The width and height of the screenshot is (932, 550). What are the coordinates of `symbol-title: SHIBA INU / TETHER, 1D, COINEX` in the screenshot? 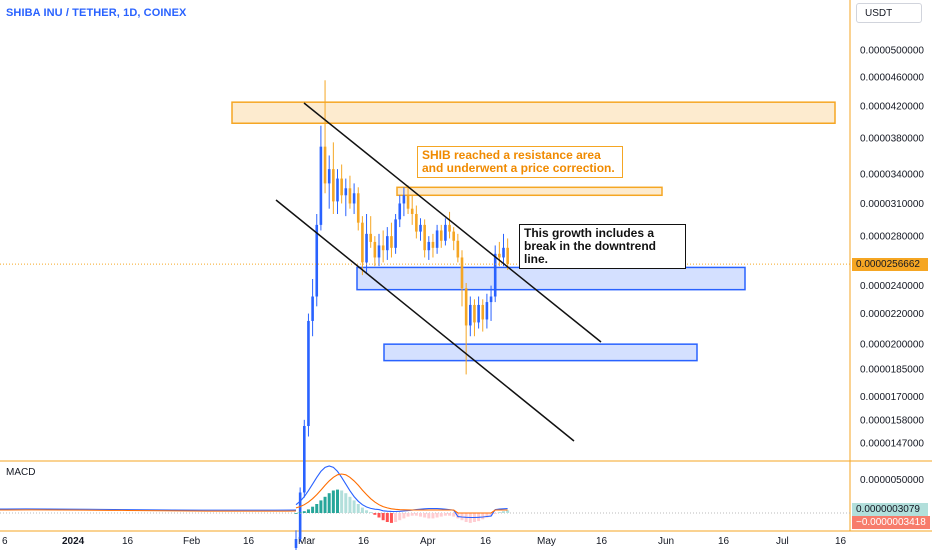 It's located at (96, 13).